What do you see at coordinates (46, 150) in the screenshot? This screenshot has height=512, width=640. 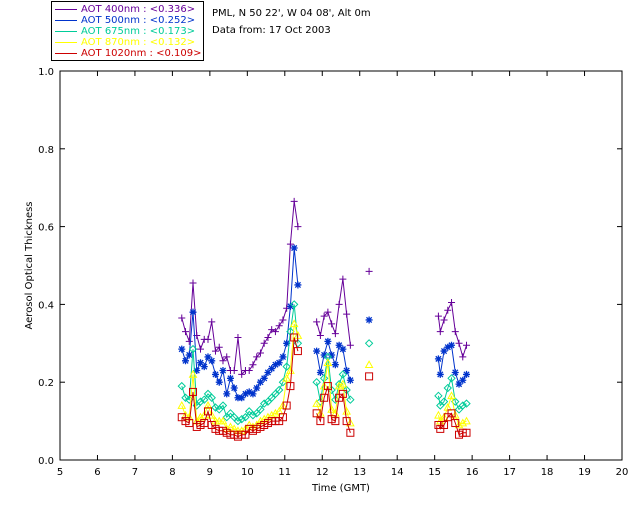 I see `y-tick-label: 0.8` at bounding box center [46, 150].